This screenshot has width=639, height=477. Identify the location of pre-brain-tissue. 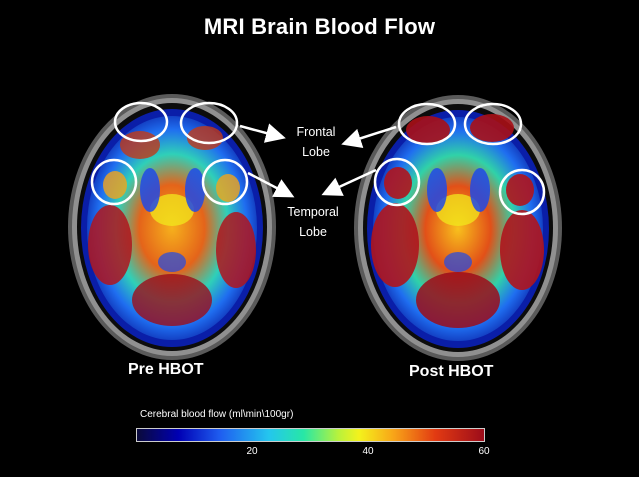
(172, 228).